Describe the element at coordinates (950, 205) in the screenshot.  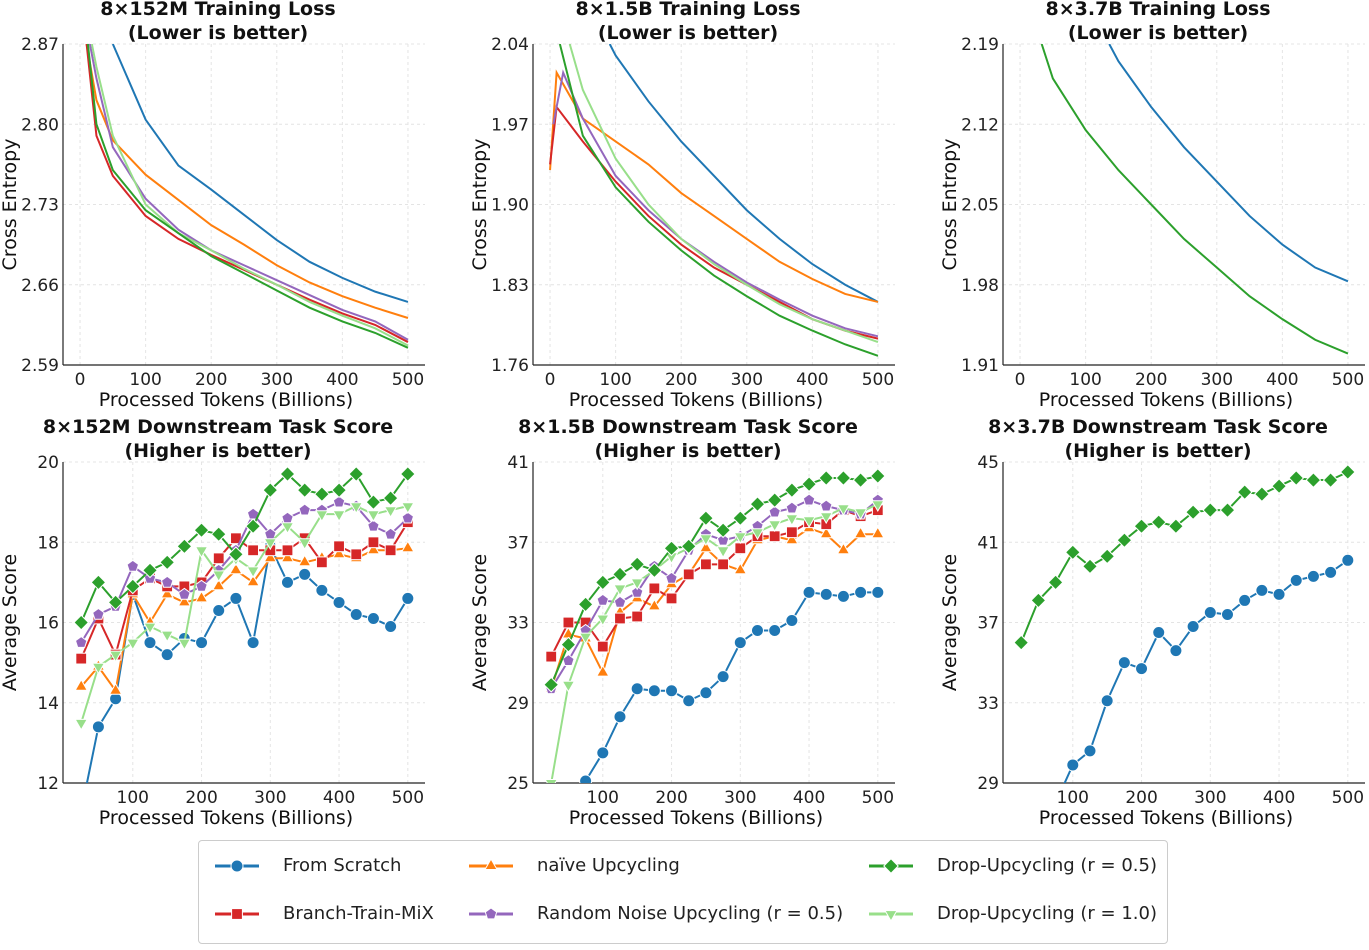
I see `y-axis-label: Cross Entropy` at that location.